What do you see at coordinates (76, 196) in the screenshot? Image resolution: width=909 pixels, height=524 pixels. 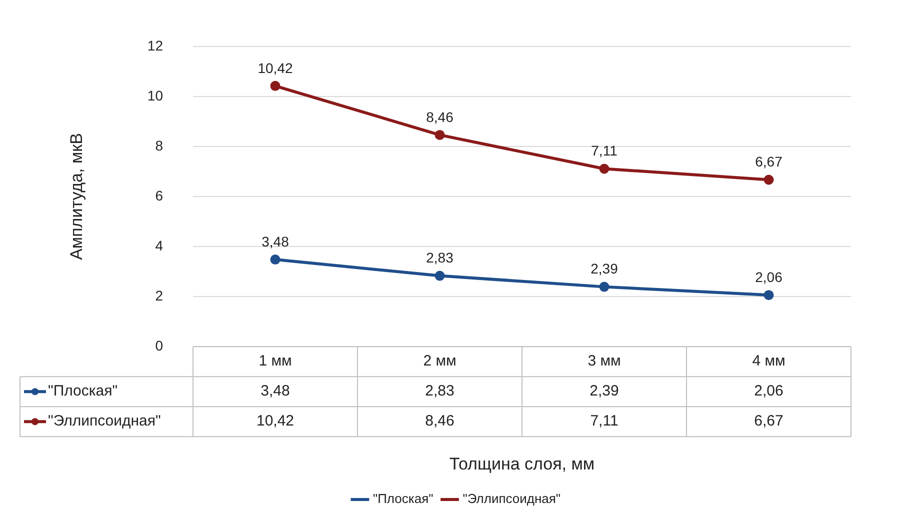 I see `y-axis-title: Амплитуда, мкВ` at bounding box center [76, 196].